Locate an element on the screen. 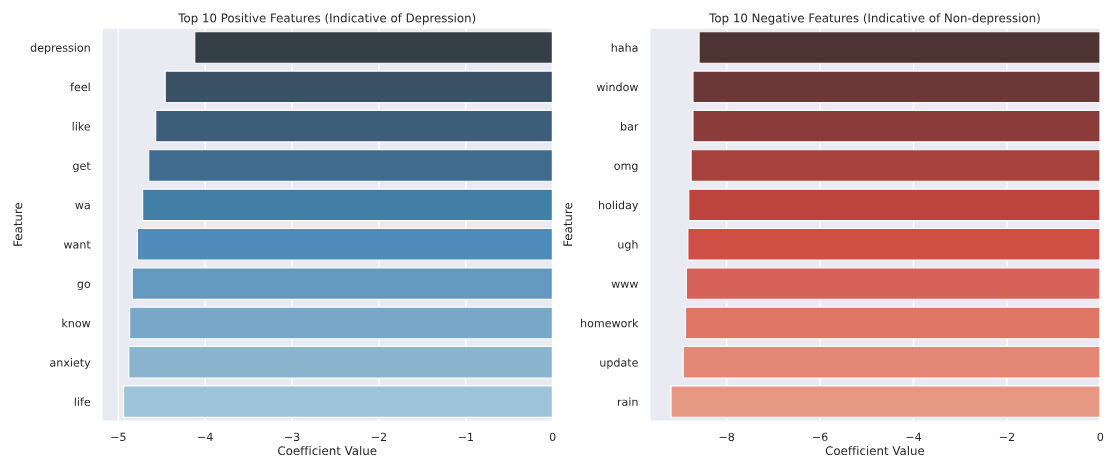 The image size is (1107, 463). y-tick-label: holiday is located at coordinates (619, 206).